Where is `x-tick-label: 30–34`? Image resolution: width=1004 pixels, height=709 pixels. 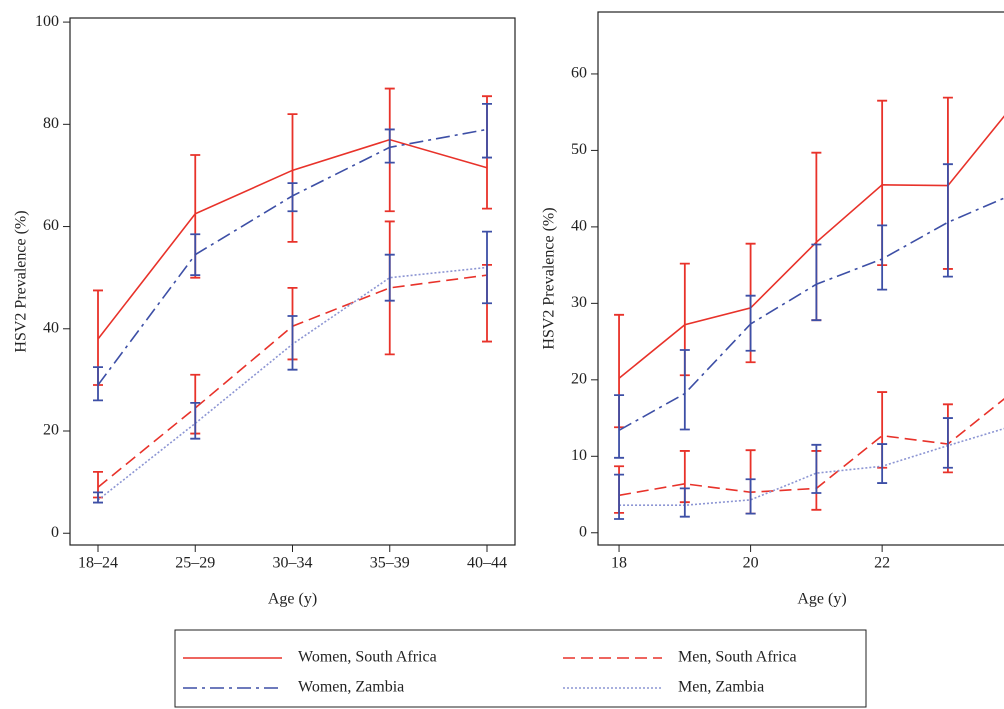 x-tick-label: 30–34 is located at coordinates (293, 563).